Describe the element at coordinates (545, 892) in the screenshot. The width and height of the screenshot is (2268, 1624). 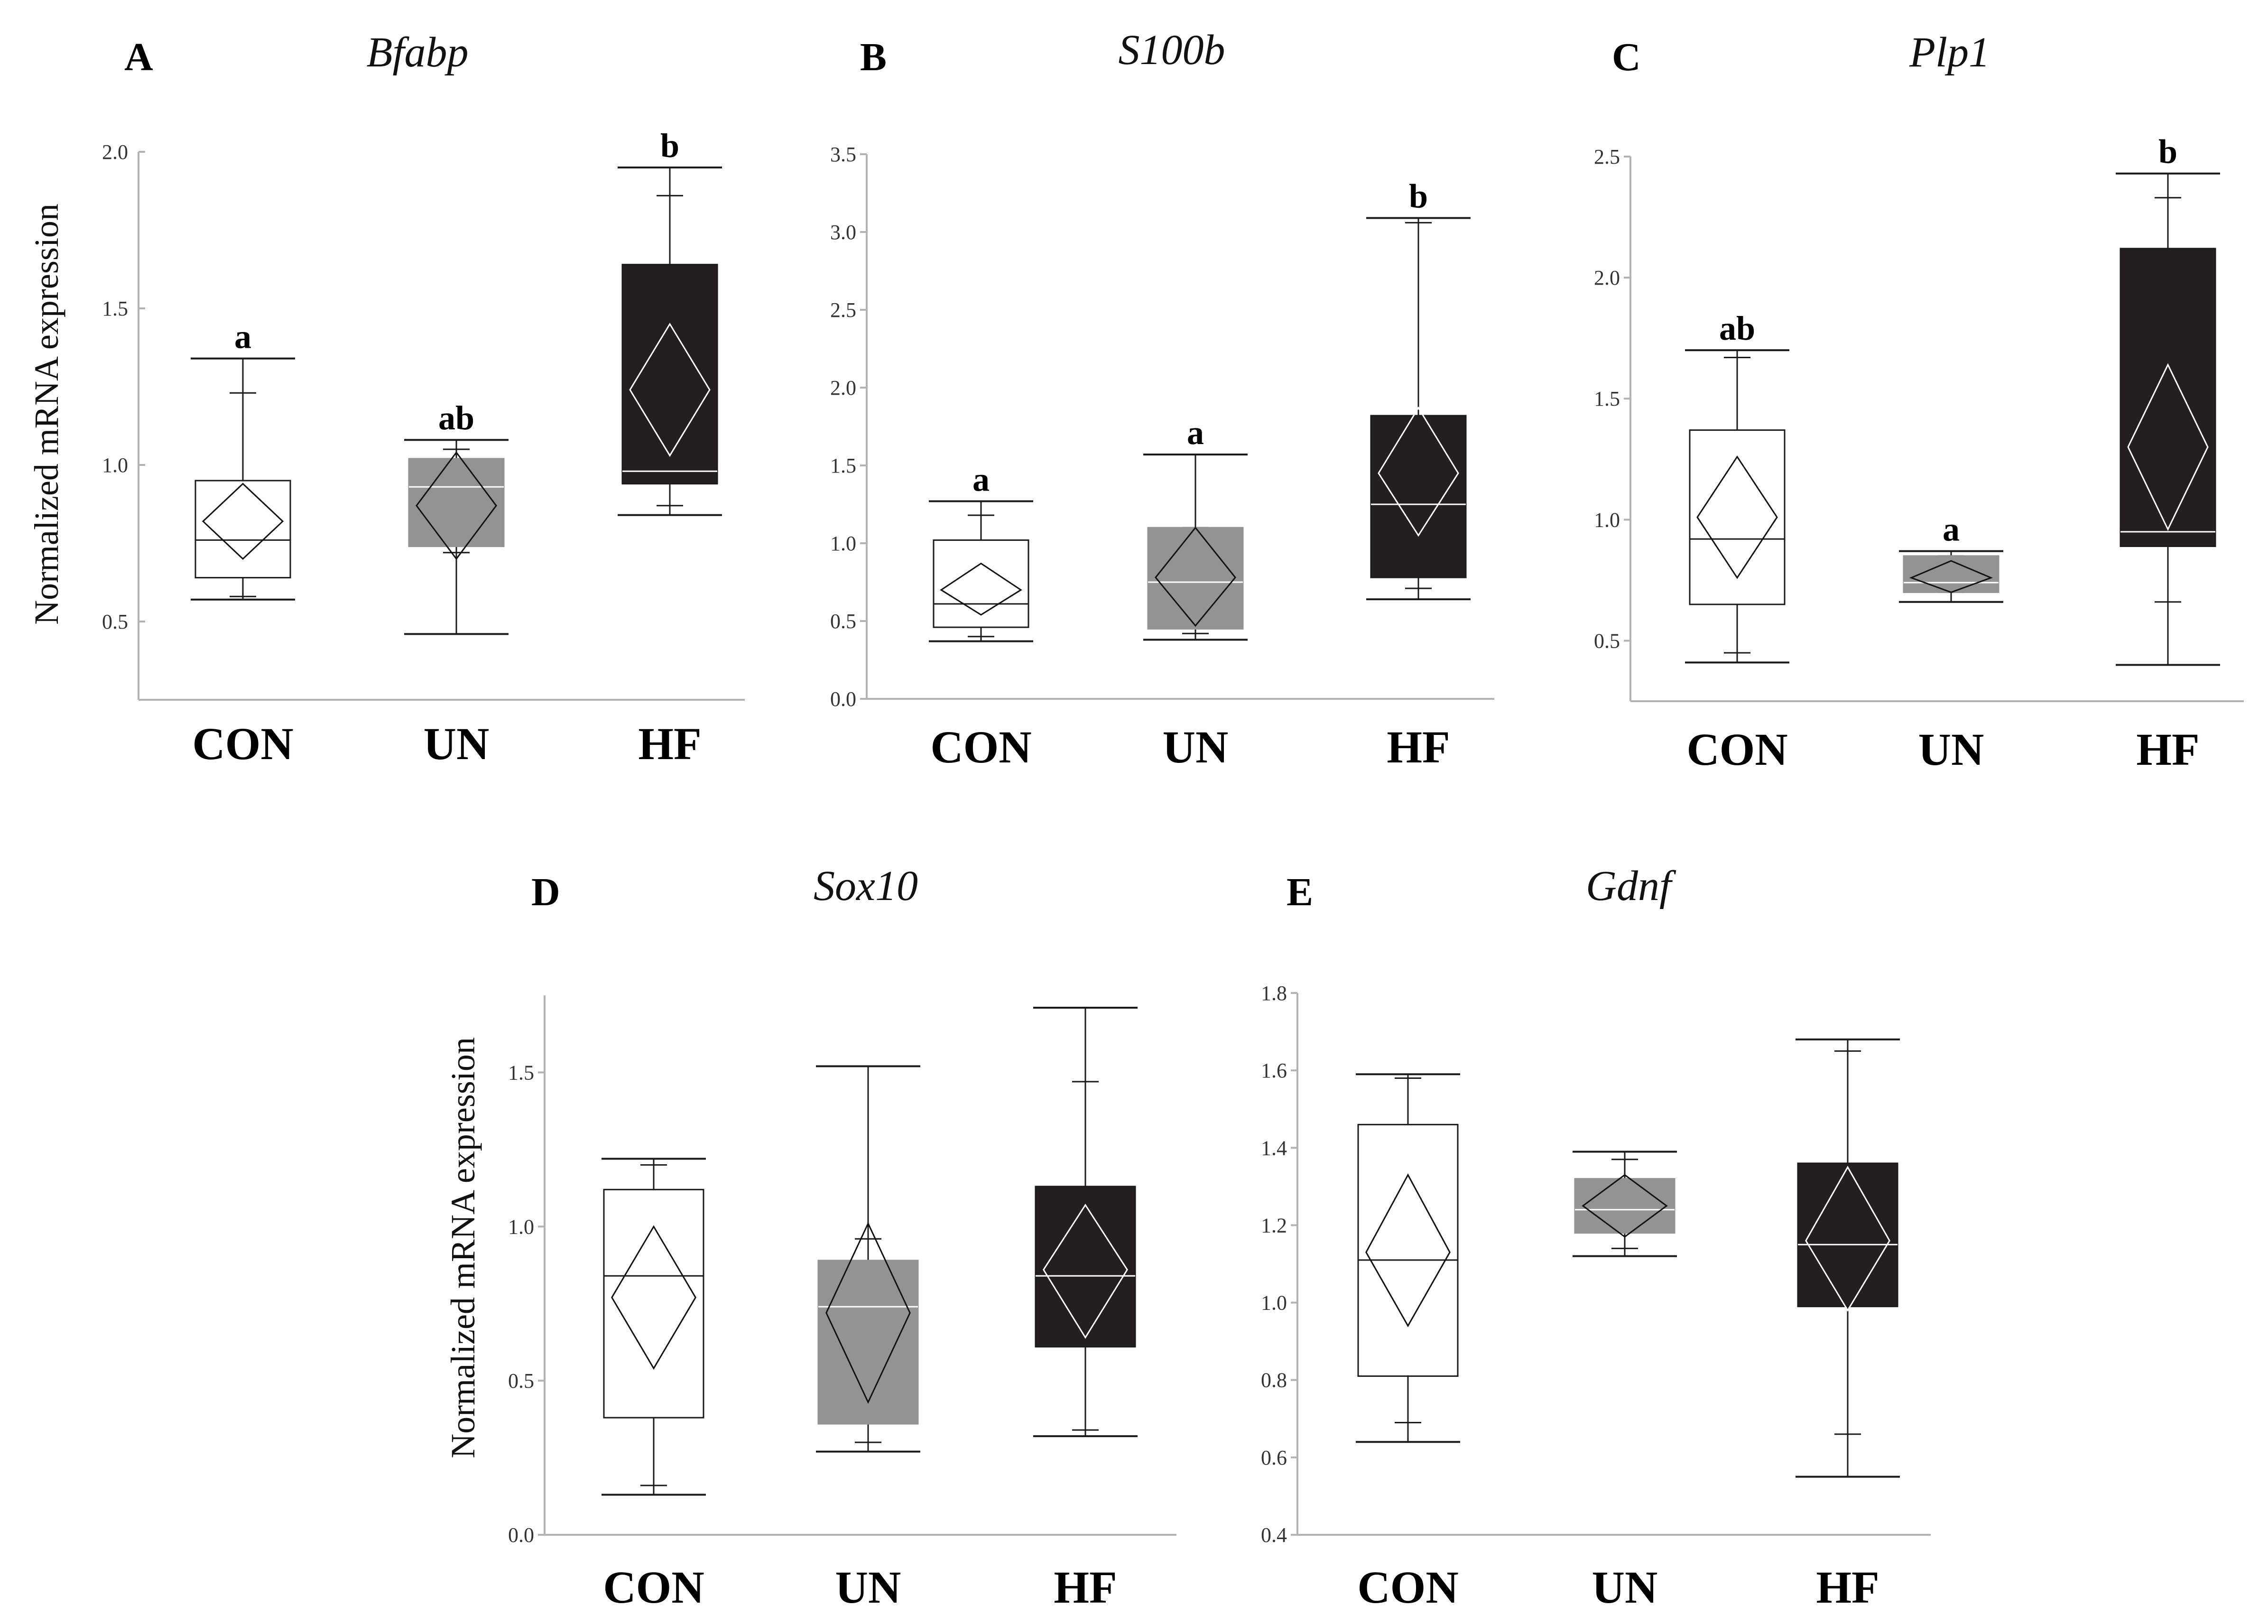
I see `panel-letter: D` at that location.